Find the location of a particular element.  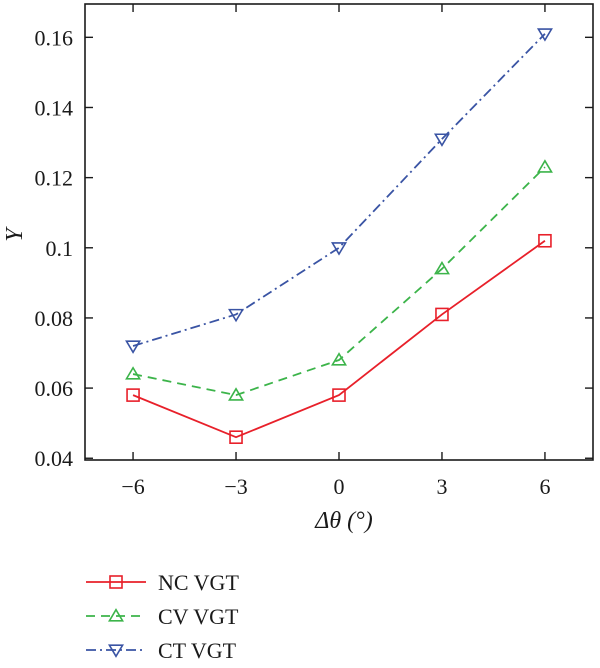

y-tick-label: 0.06 is located at coordinates (54, 388).